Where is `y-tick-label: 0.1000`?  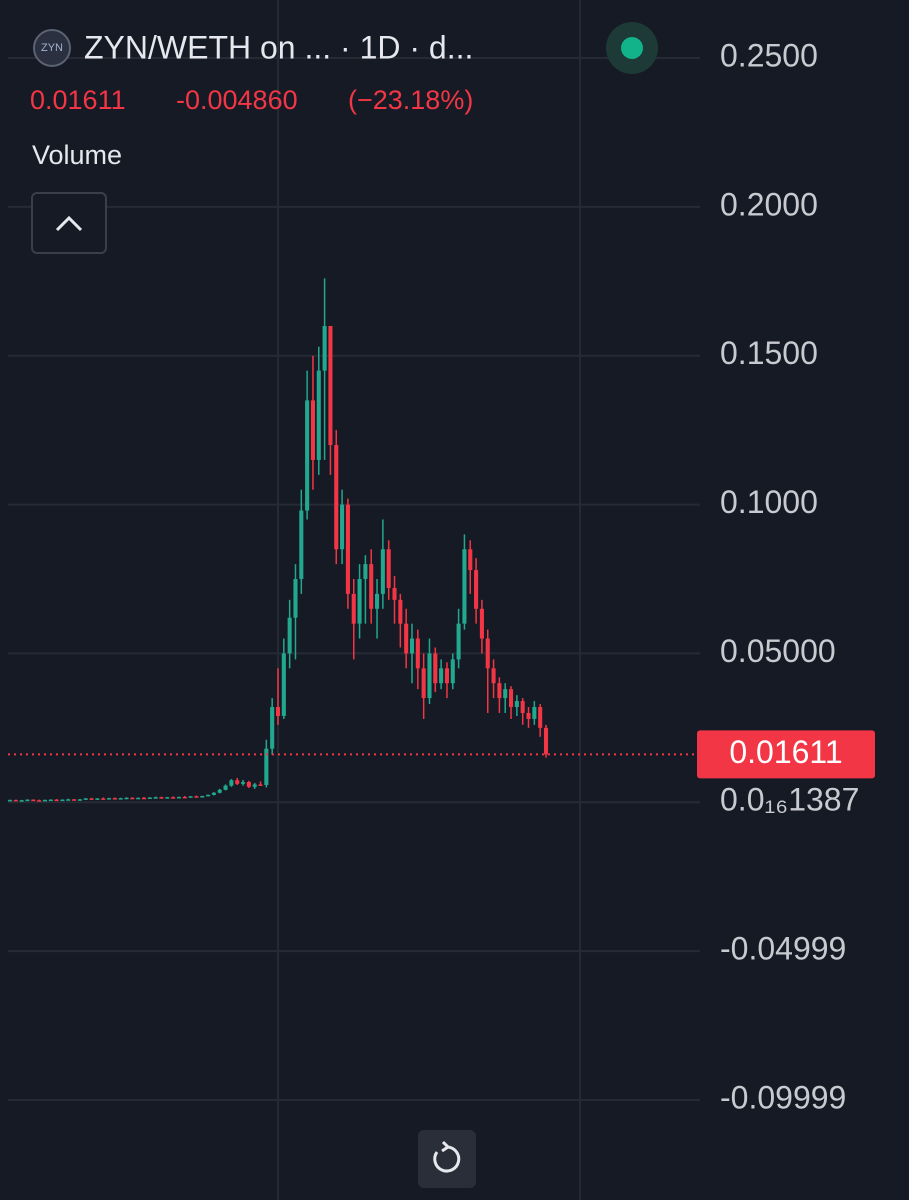 y-tick-label: 0.1000 is located at coordinates (769, 502).